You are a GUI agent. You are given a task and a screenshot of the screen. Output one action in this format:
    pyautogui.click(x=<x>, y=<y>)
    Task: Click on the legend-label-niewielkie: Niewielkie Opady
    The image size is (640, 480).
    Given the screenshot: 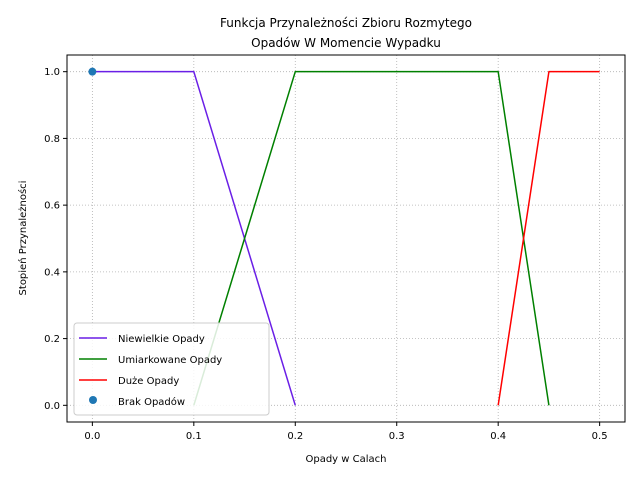 What is the action you would take?
    pyautogui.click(x=161, y=339)
    